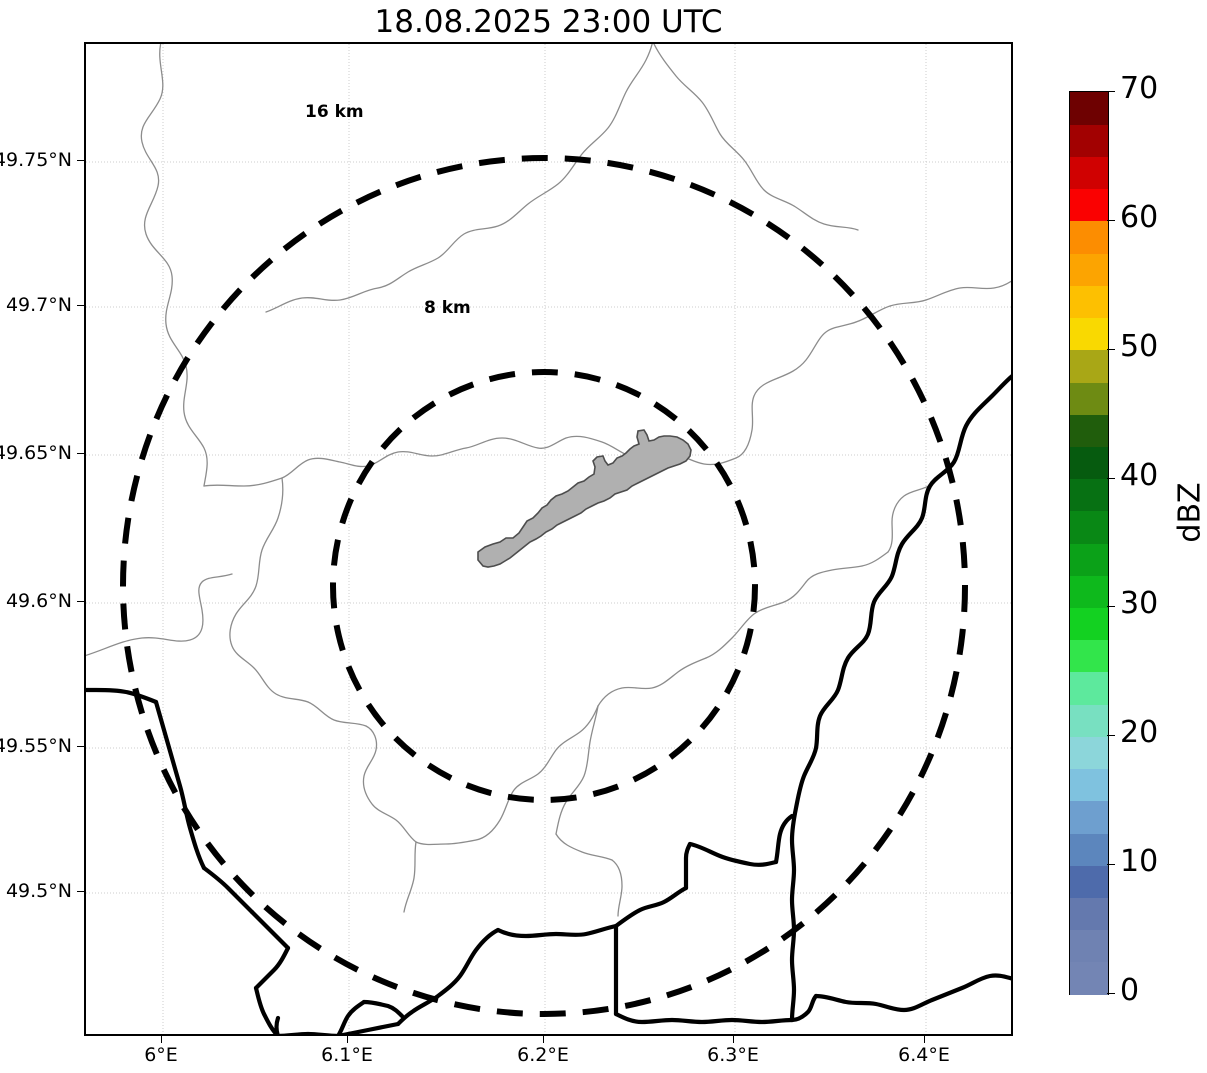 The image size is (1207, 1073). Describe the element at coordinates (38, 601) in the screenshot. I see `ytick-label-3: 49.6°N` at that location.